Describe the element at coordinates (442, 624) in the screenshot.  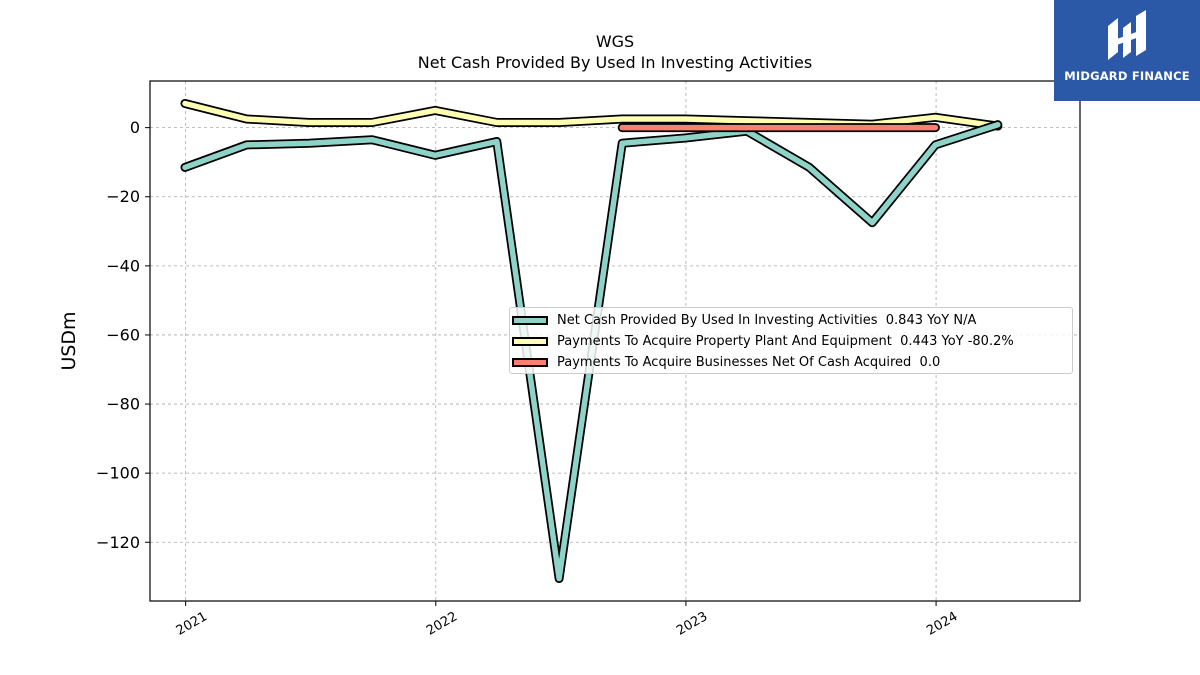
I see `x-tick-label: 2022` at that location.